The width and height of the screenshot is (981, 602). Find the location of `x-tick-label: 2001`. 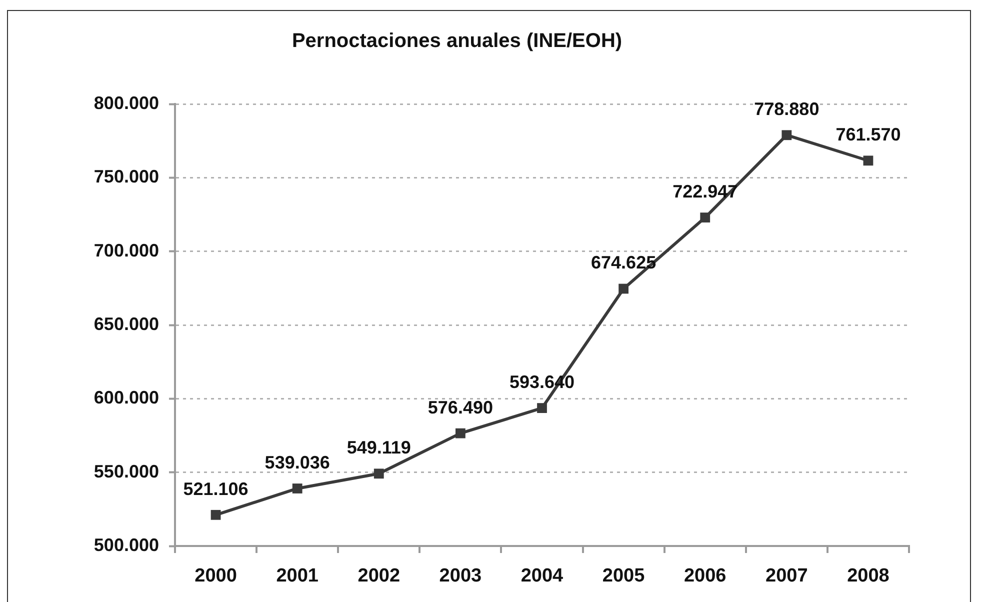

x-tick-label: 2001 is located at coordinates (297, 576).